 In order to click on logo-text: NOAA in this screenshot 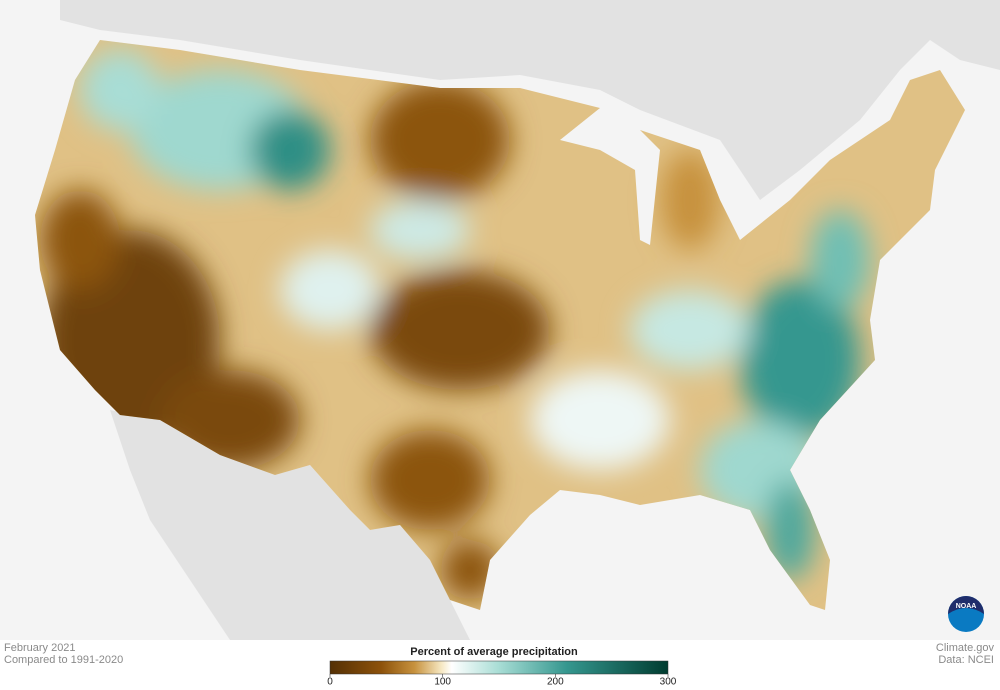, I will do `click(966, 606)`.